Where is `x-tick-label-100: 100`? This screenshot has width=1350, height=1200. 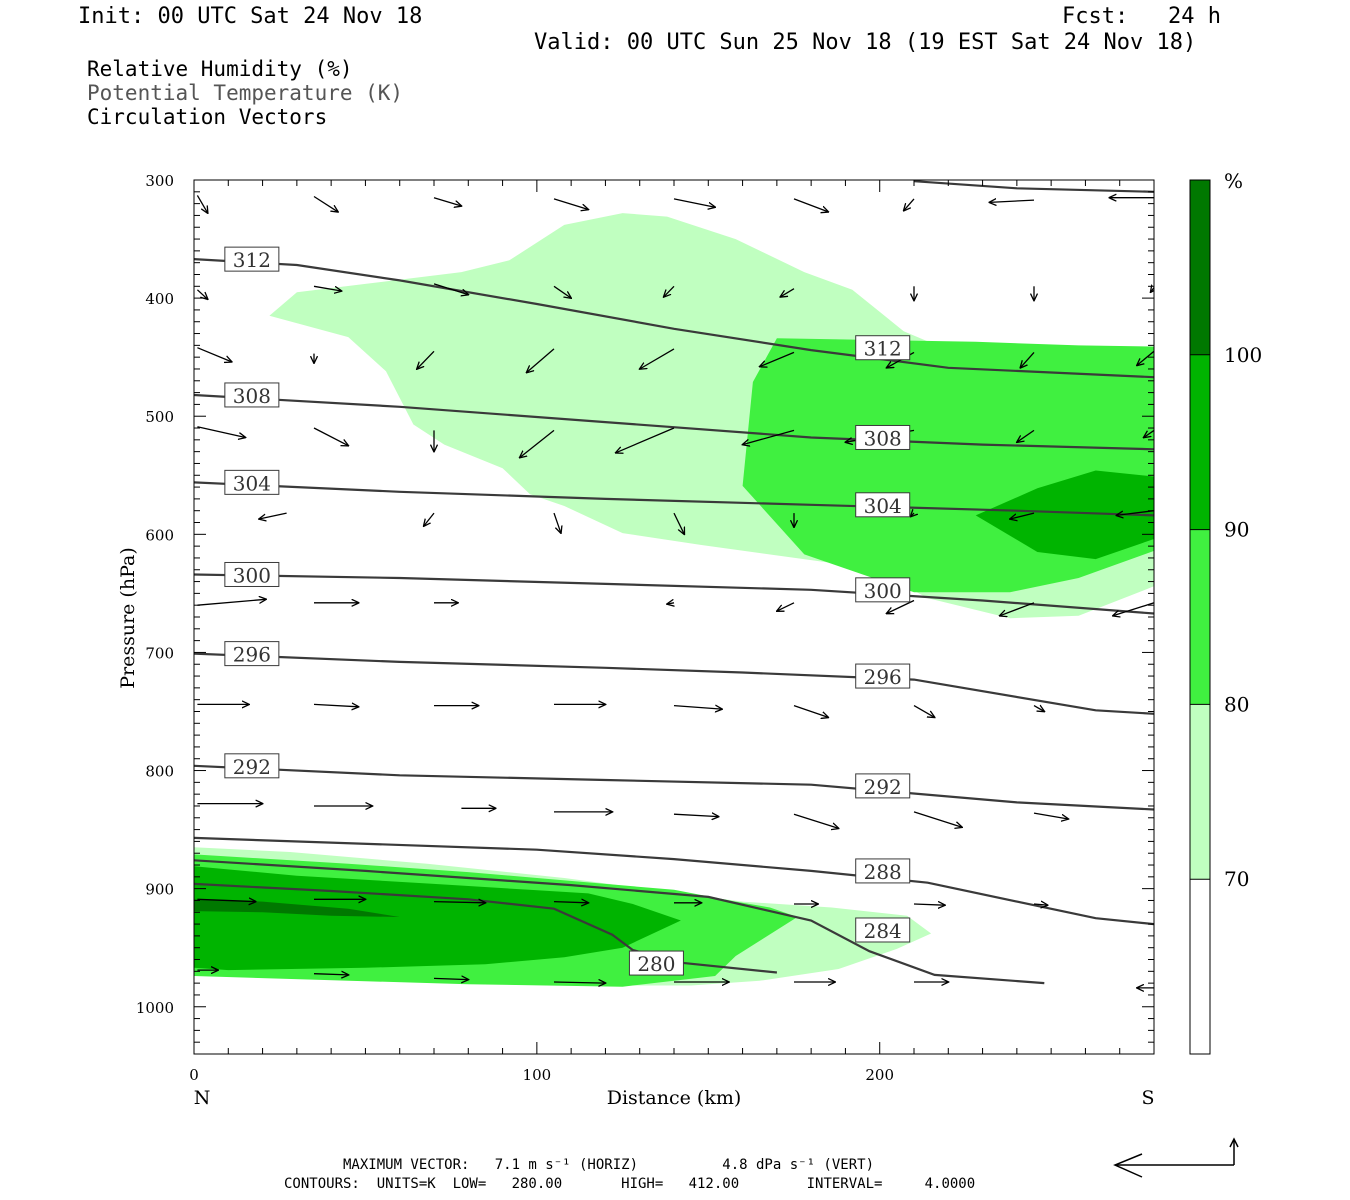
x-tick-label-100: 100 is located at coordinates (537, 1075).